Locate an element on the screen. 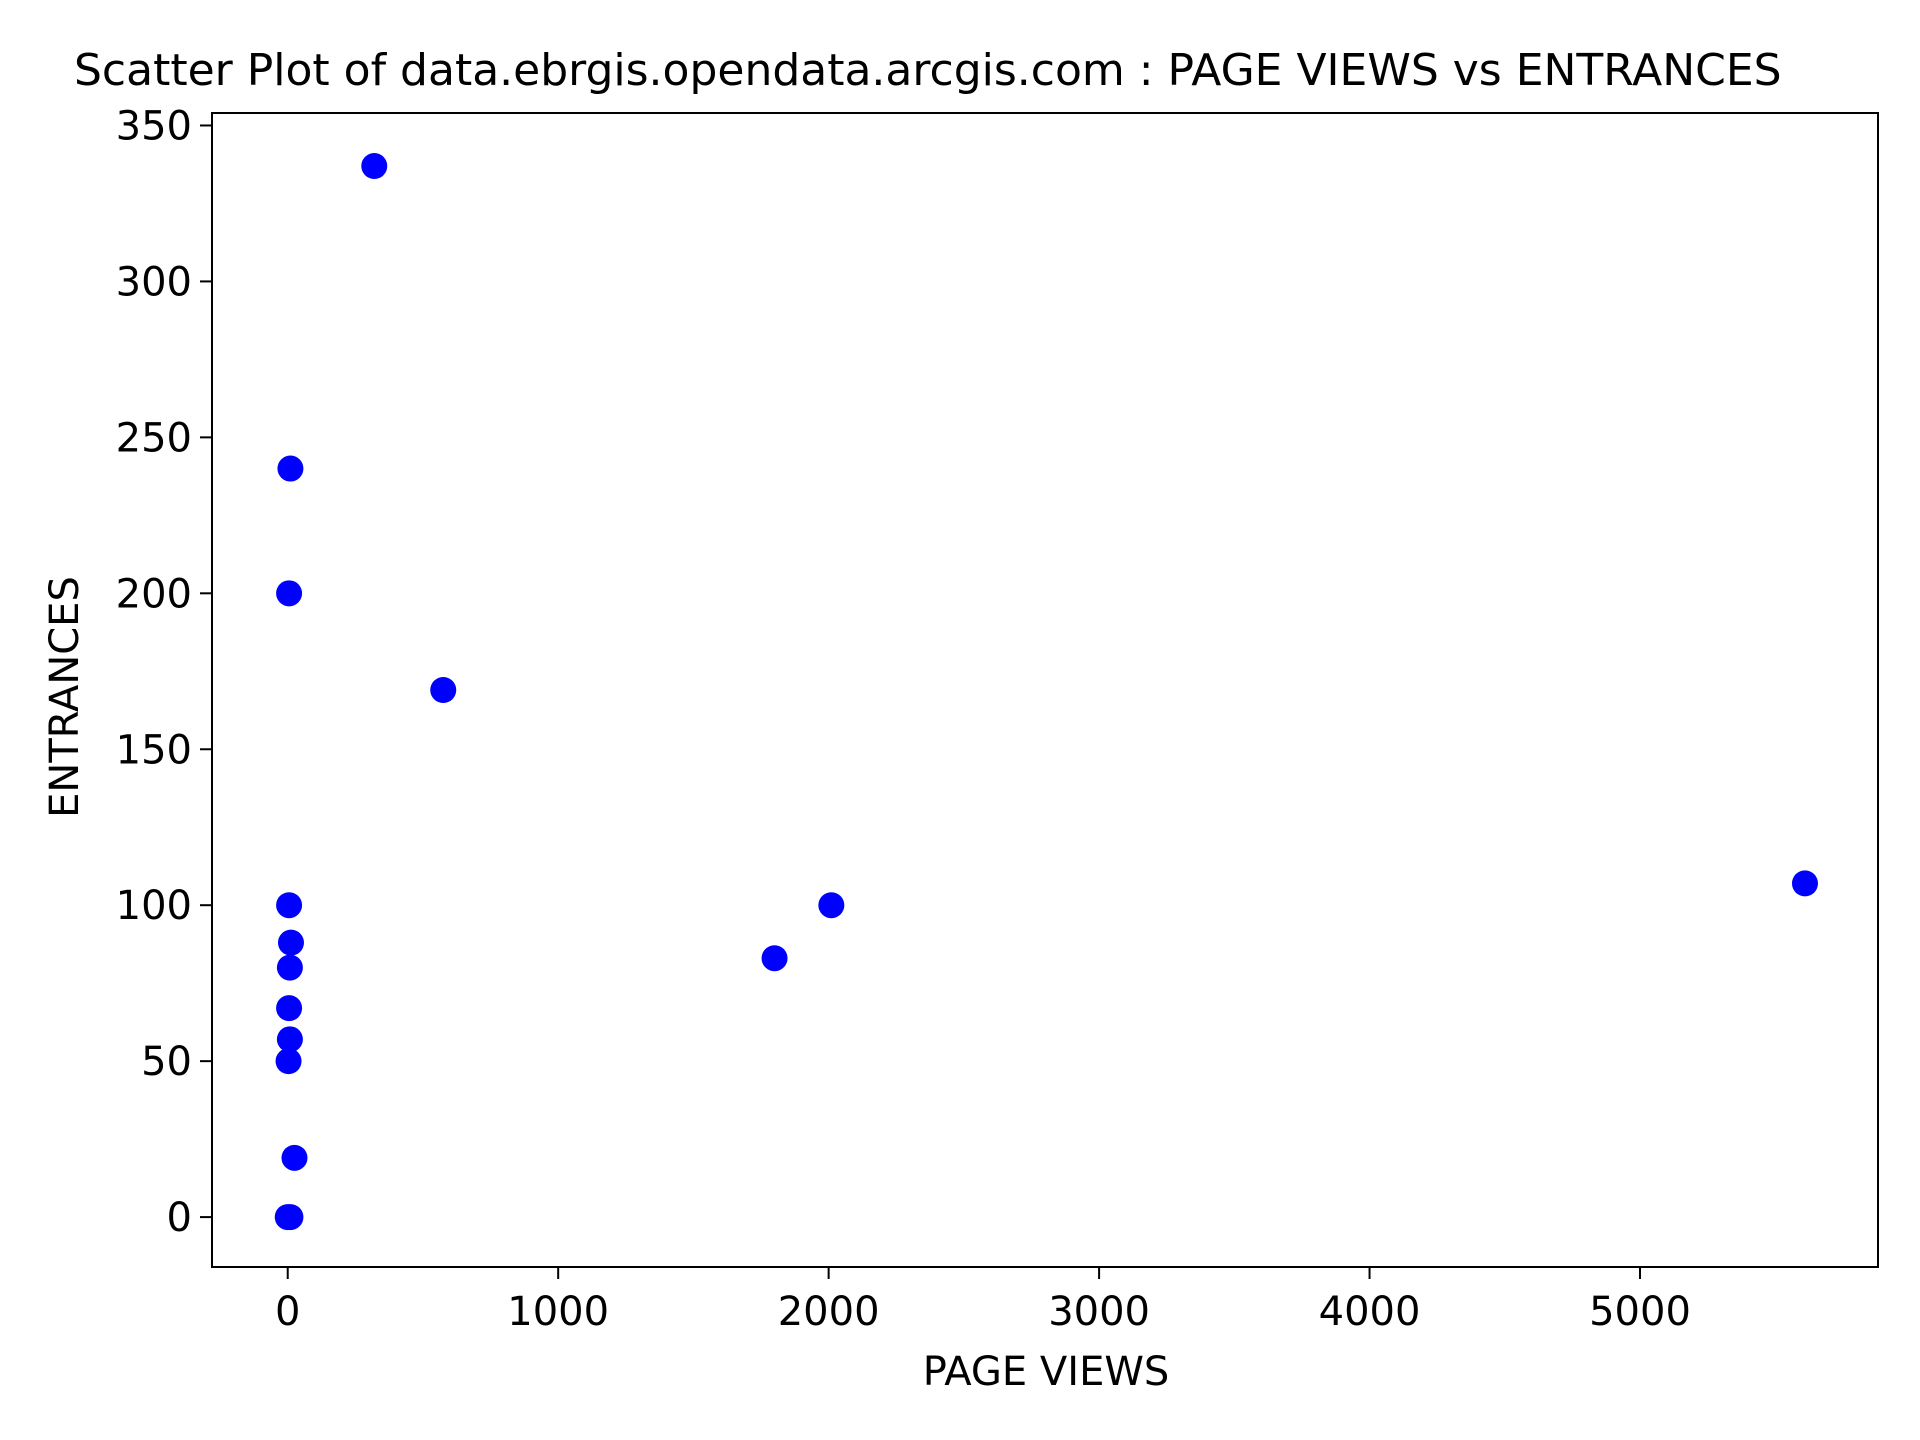 Image resolution: width=1920 pixels, height=1440 pixels. x-tick-label: 4000 is located at coordinates (1370, 1312).